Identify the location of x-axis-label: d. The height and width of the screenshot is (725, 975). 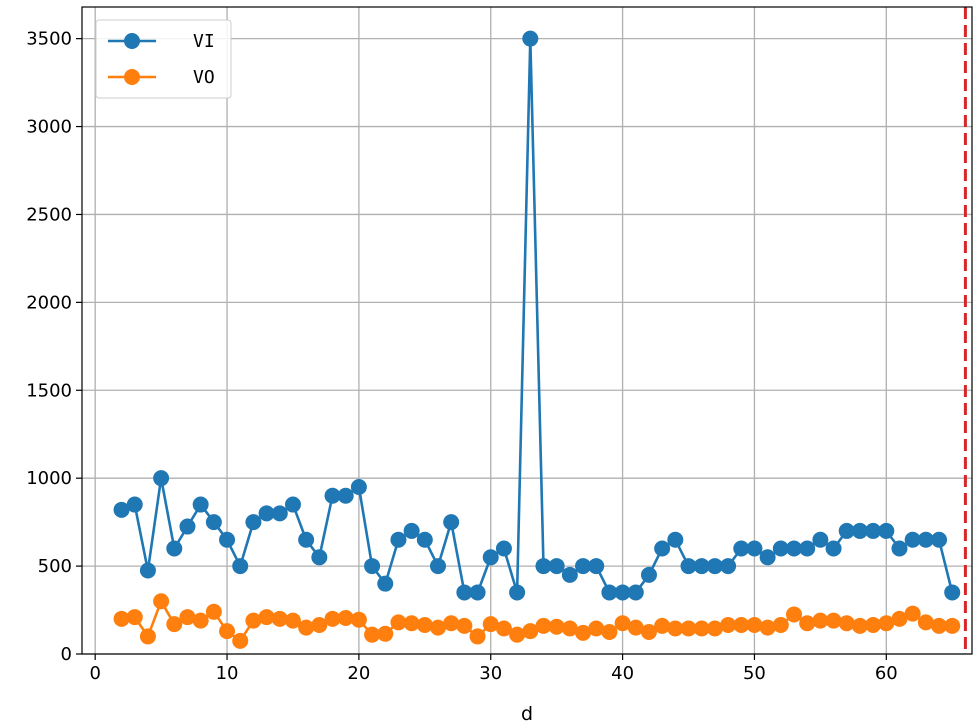
(527, 714).